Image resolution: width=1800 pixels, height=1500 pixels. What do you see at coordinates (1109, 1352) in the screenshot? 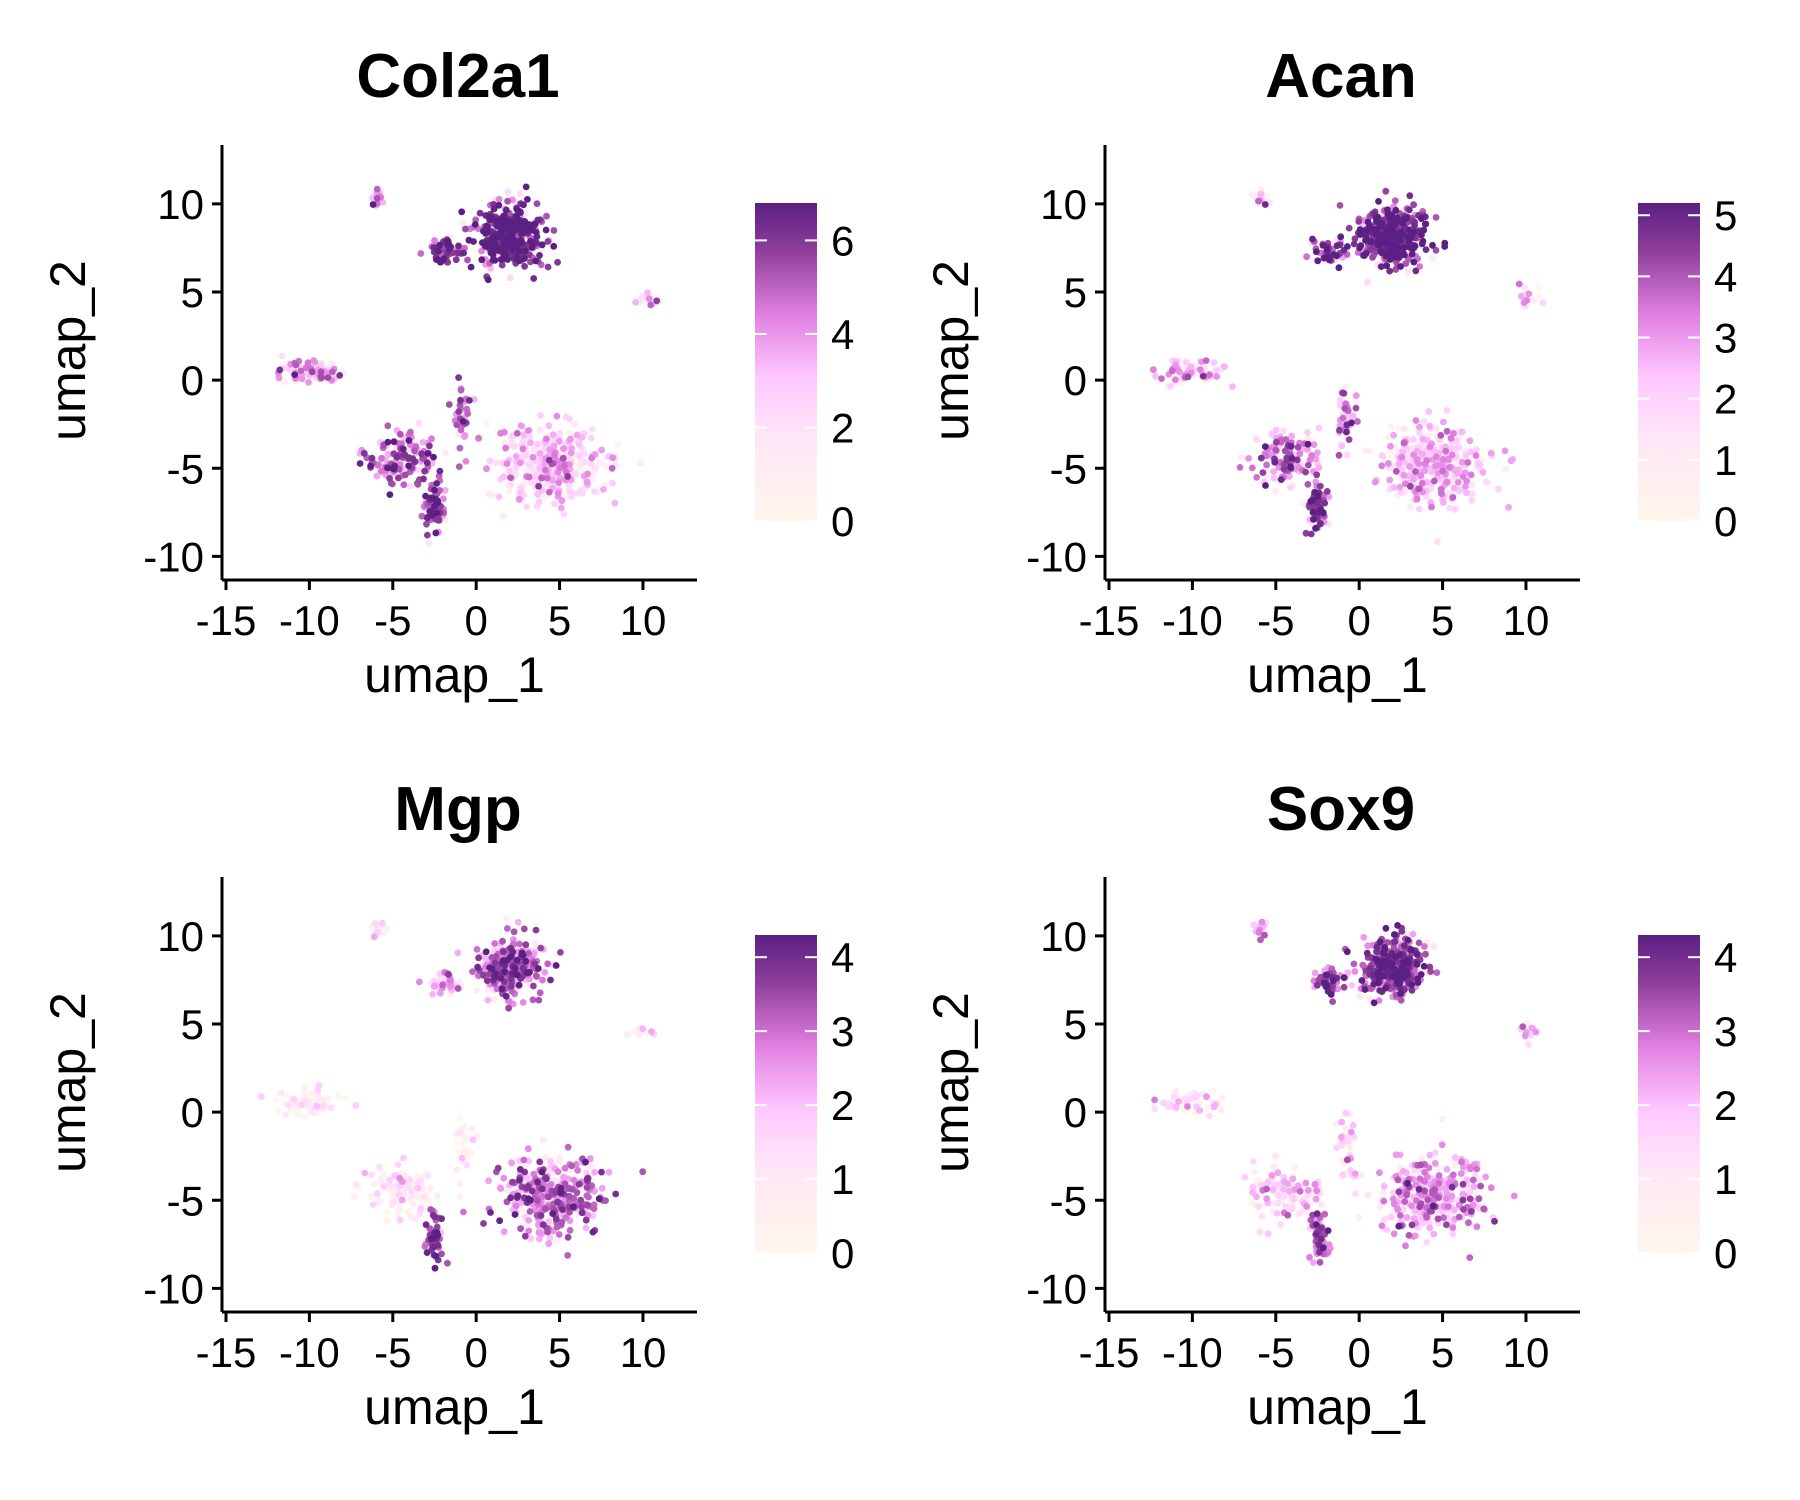
I see `x-tick-label: -15` at bounding box center [1109, 1352].